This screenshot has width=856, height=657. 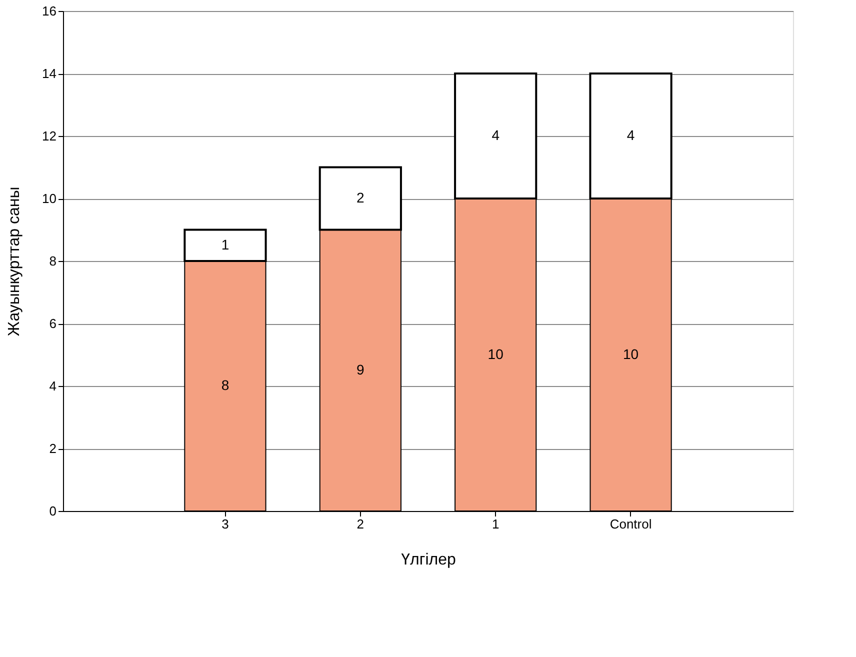 What do you see at coordinates (52, 386) in the screenshot?
I see `y-tick-label: 4` at bounding box center [52, 386].